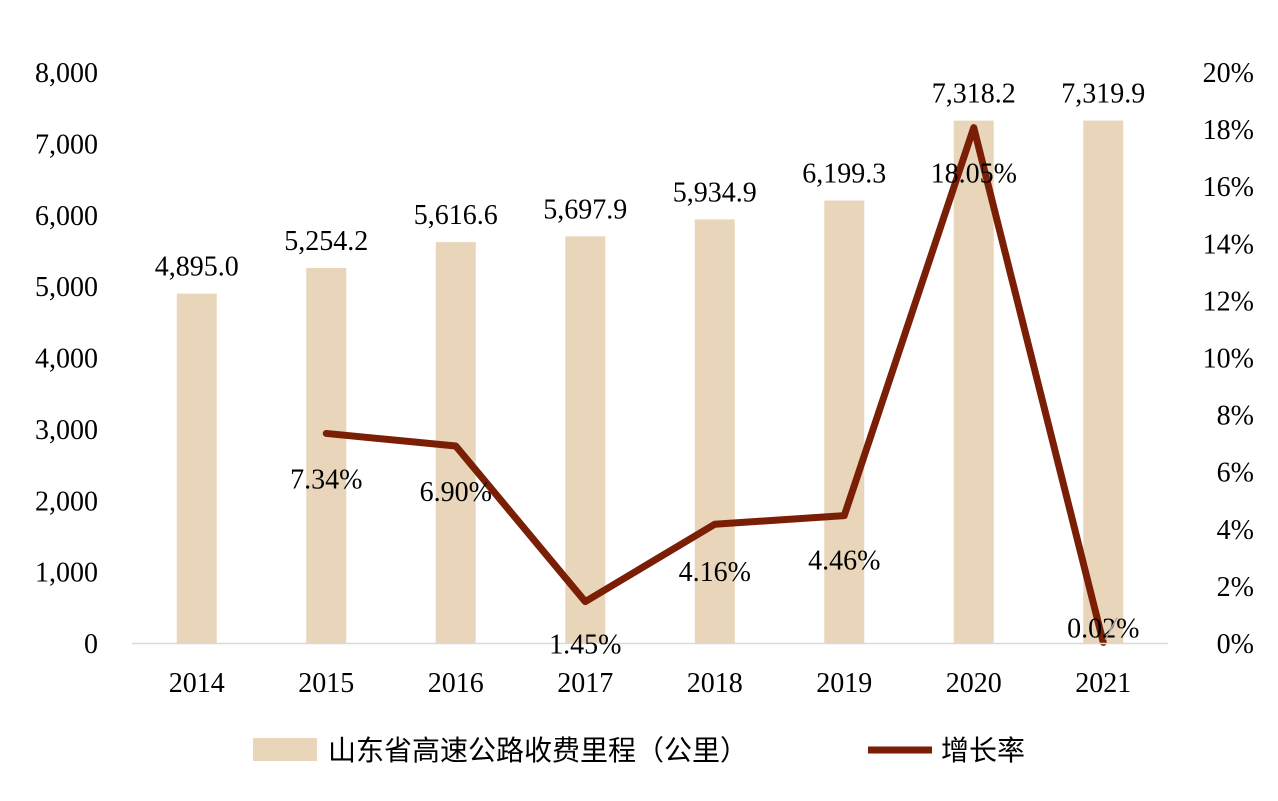  What do you see at coordinates (1103, 683) in the screenshot?
I see `x-tick-label: 2021` at bounding box center [1103, 683].